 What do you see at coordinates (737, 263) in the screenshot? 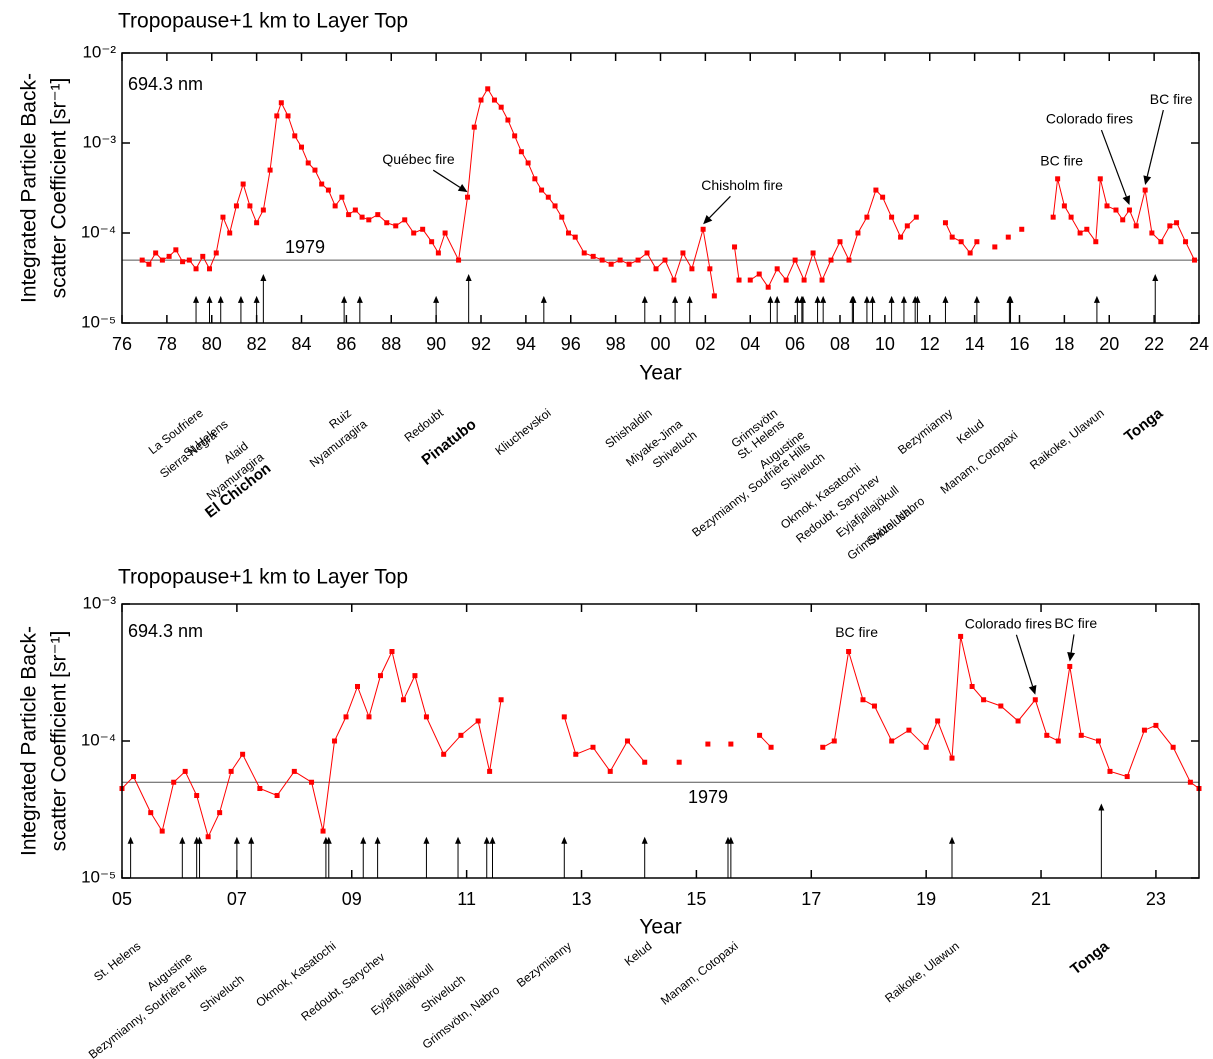
I see `series-line` at bounding box center [737, 263].